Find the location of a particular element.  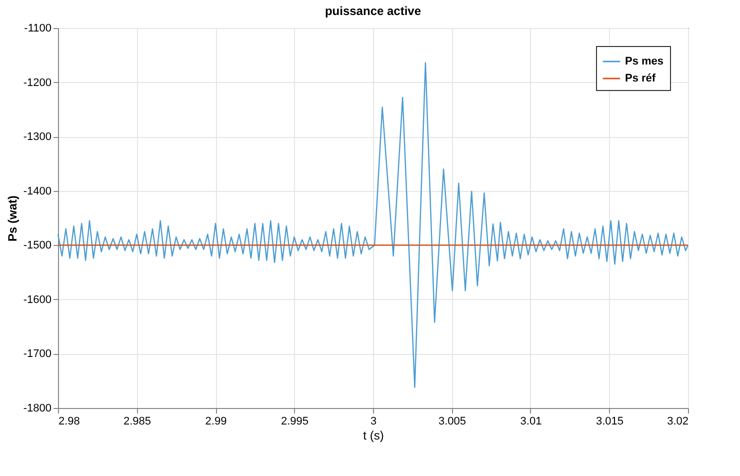

x-tick-label: 3 is located at coordinates (373, 422).